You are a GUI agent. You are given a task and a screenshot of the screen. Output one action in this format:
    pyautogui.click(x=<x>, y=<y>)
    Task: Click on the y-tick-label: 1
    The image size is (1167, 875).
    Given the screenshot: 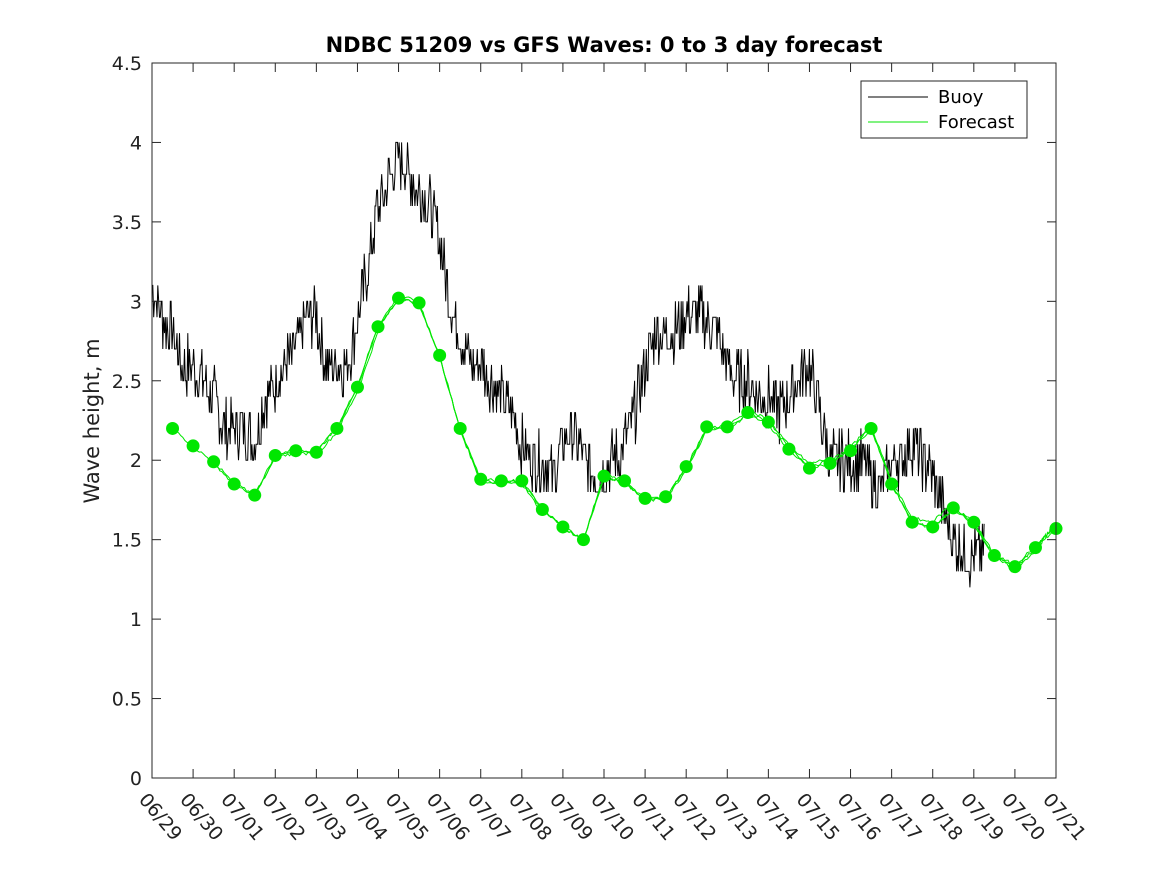 What is the action you would take?
    pyautogui.click(x=136, y=620)
    